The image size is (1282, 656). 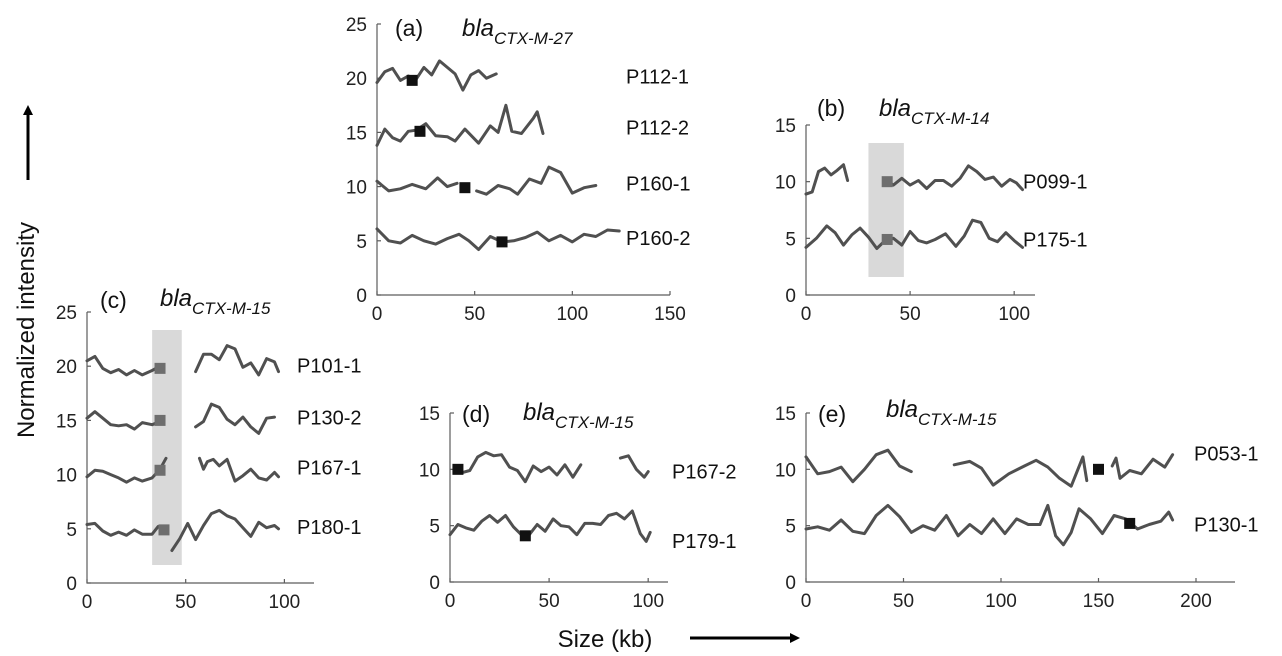 What do you see at coordinates (329, 418) in the screenshot?
I see `panel-c-trace-label: P130-2` at bounding box center [329, 418].